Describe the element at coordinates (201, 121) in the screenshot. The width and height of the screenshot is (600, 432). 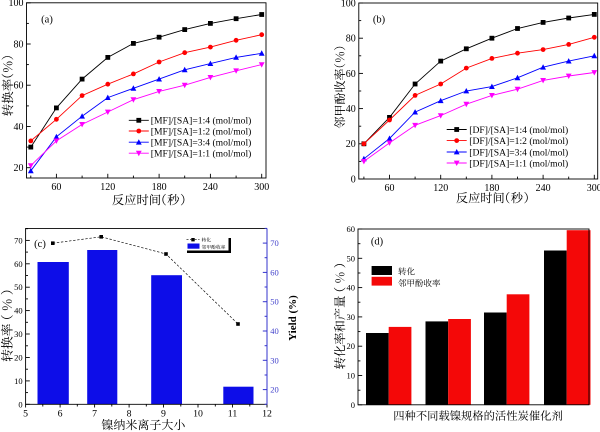
I see `svg-text: [MF]/[SA]=1:4 (mol/mol)` at that location.